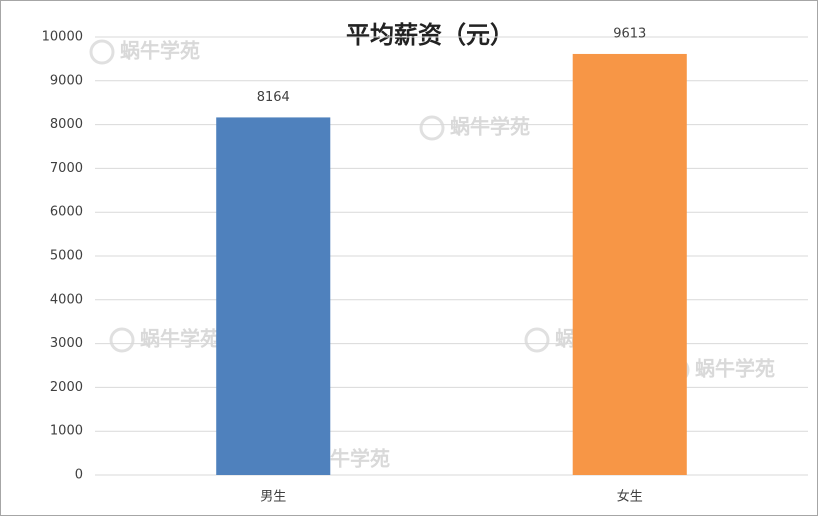 The height and width of the screenshot is (516, 818). What do you see at coordinates (66, 256) in the screenshot?
I see `y-tick-label: 5000` at bounding box center [66, 256].